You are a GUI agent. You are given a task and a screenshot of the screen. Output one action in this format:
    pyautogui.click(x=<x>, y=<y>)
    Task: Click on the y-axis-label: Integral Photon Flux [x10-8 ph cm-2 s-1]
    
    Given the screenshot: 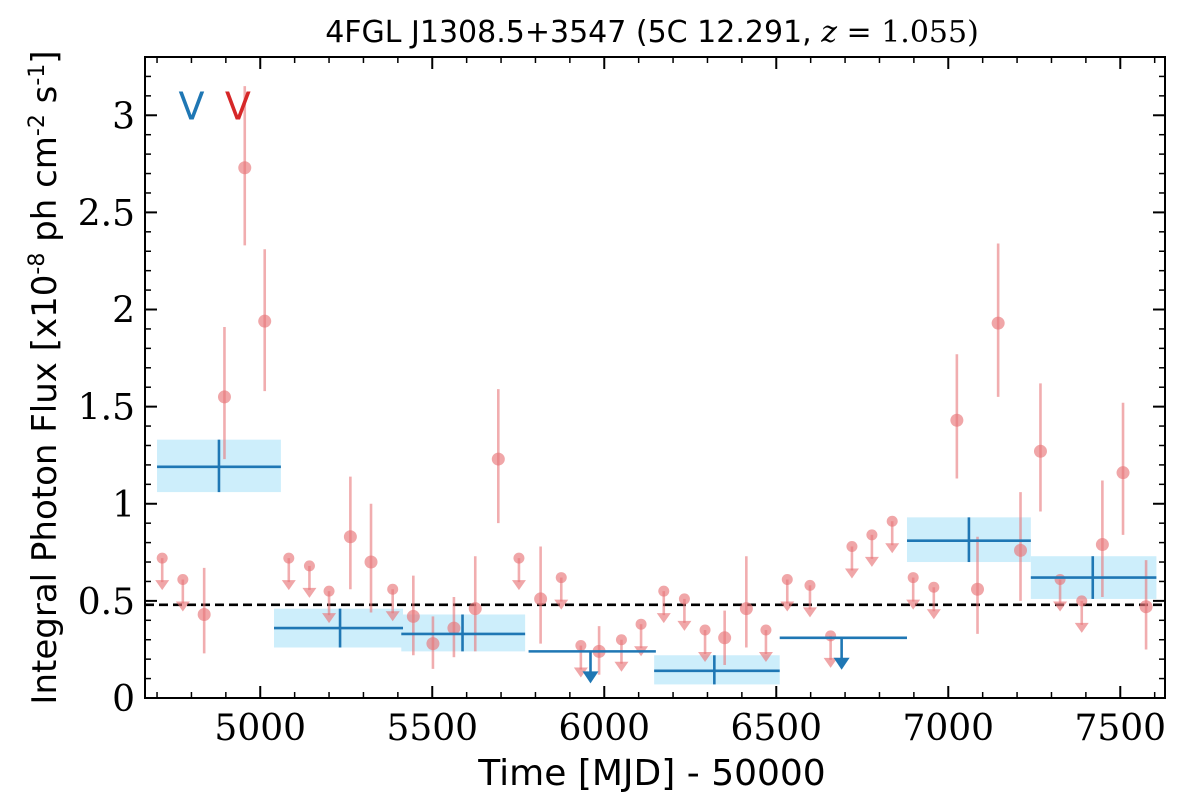 What is the action you would take?
    pyautogui.click(x=45, y=377)
    